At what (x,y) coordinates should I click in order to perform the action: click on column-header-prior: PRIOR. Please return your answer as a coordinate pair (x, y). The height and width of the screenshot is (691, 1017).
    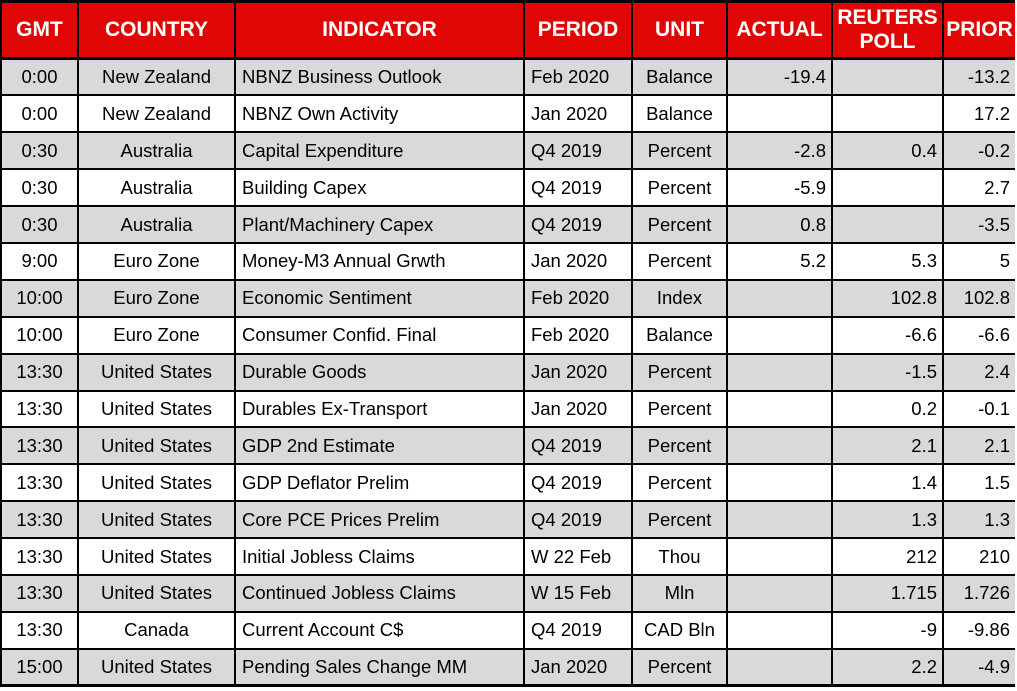
    Looking at the image, I should click on (978, 30).